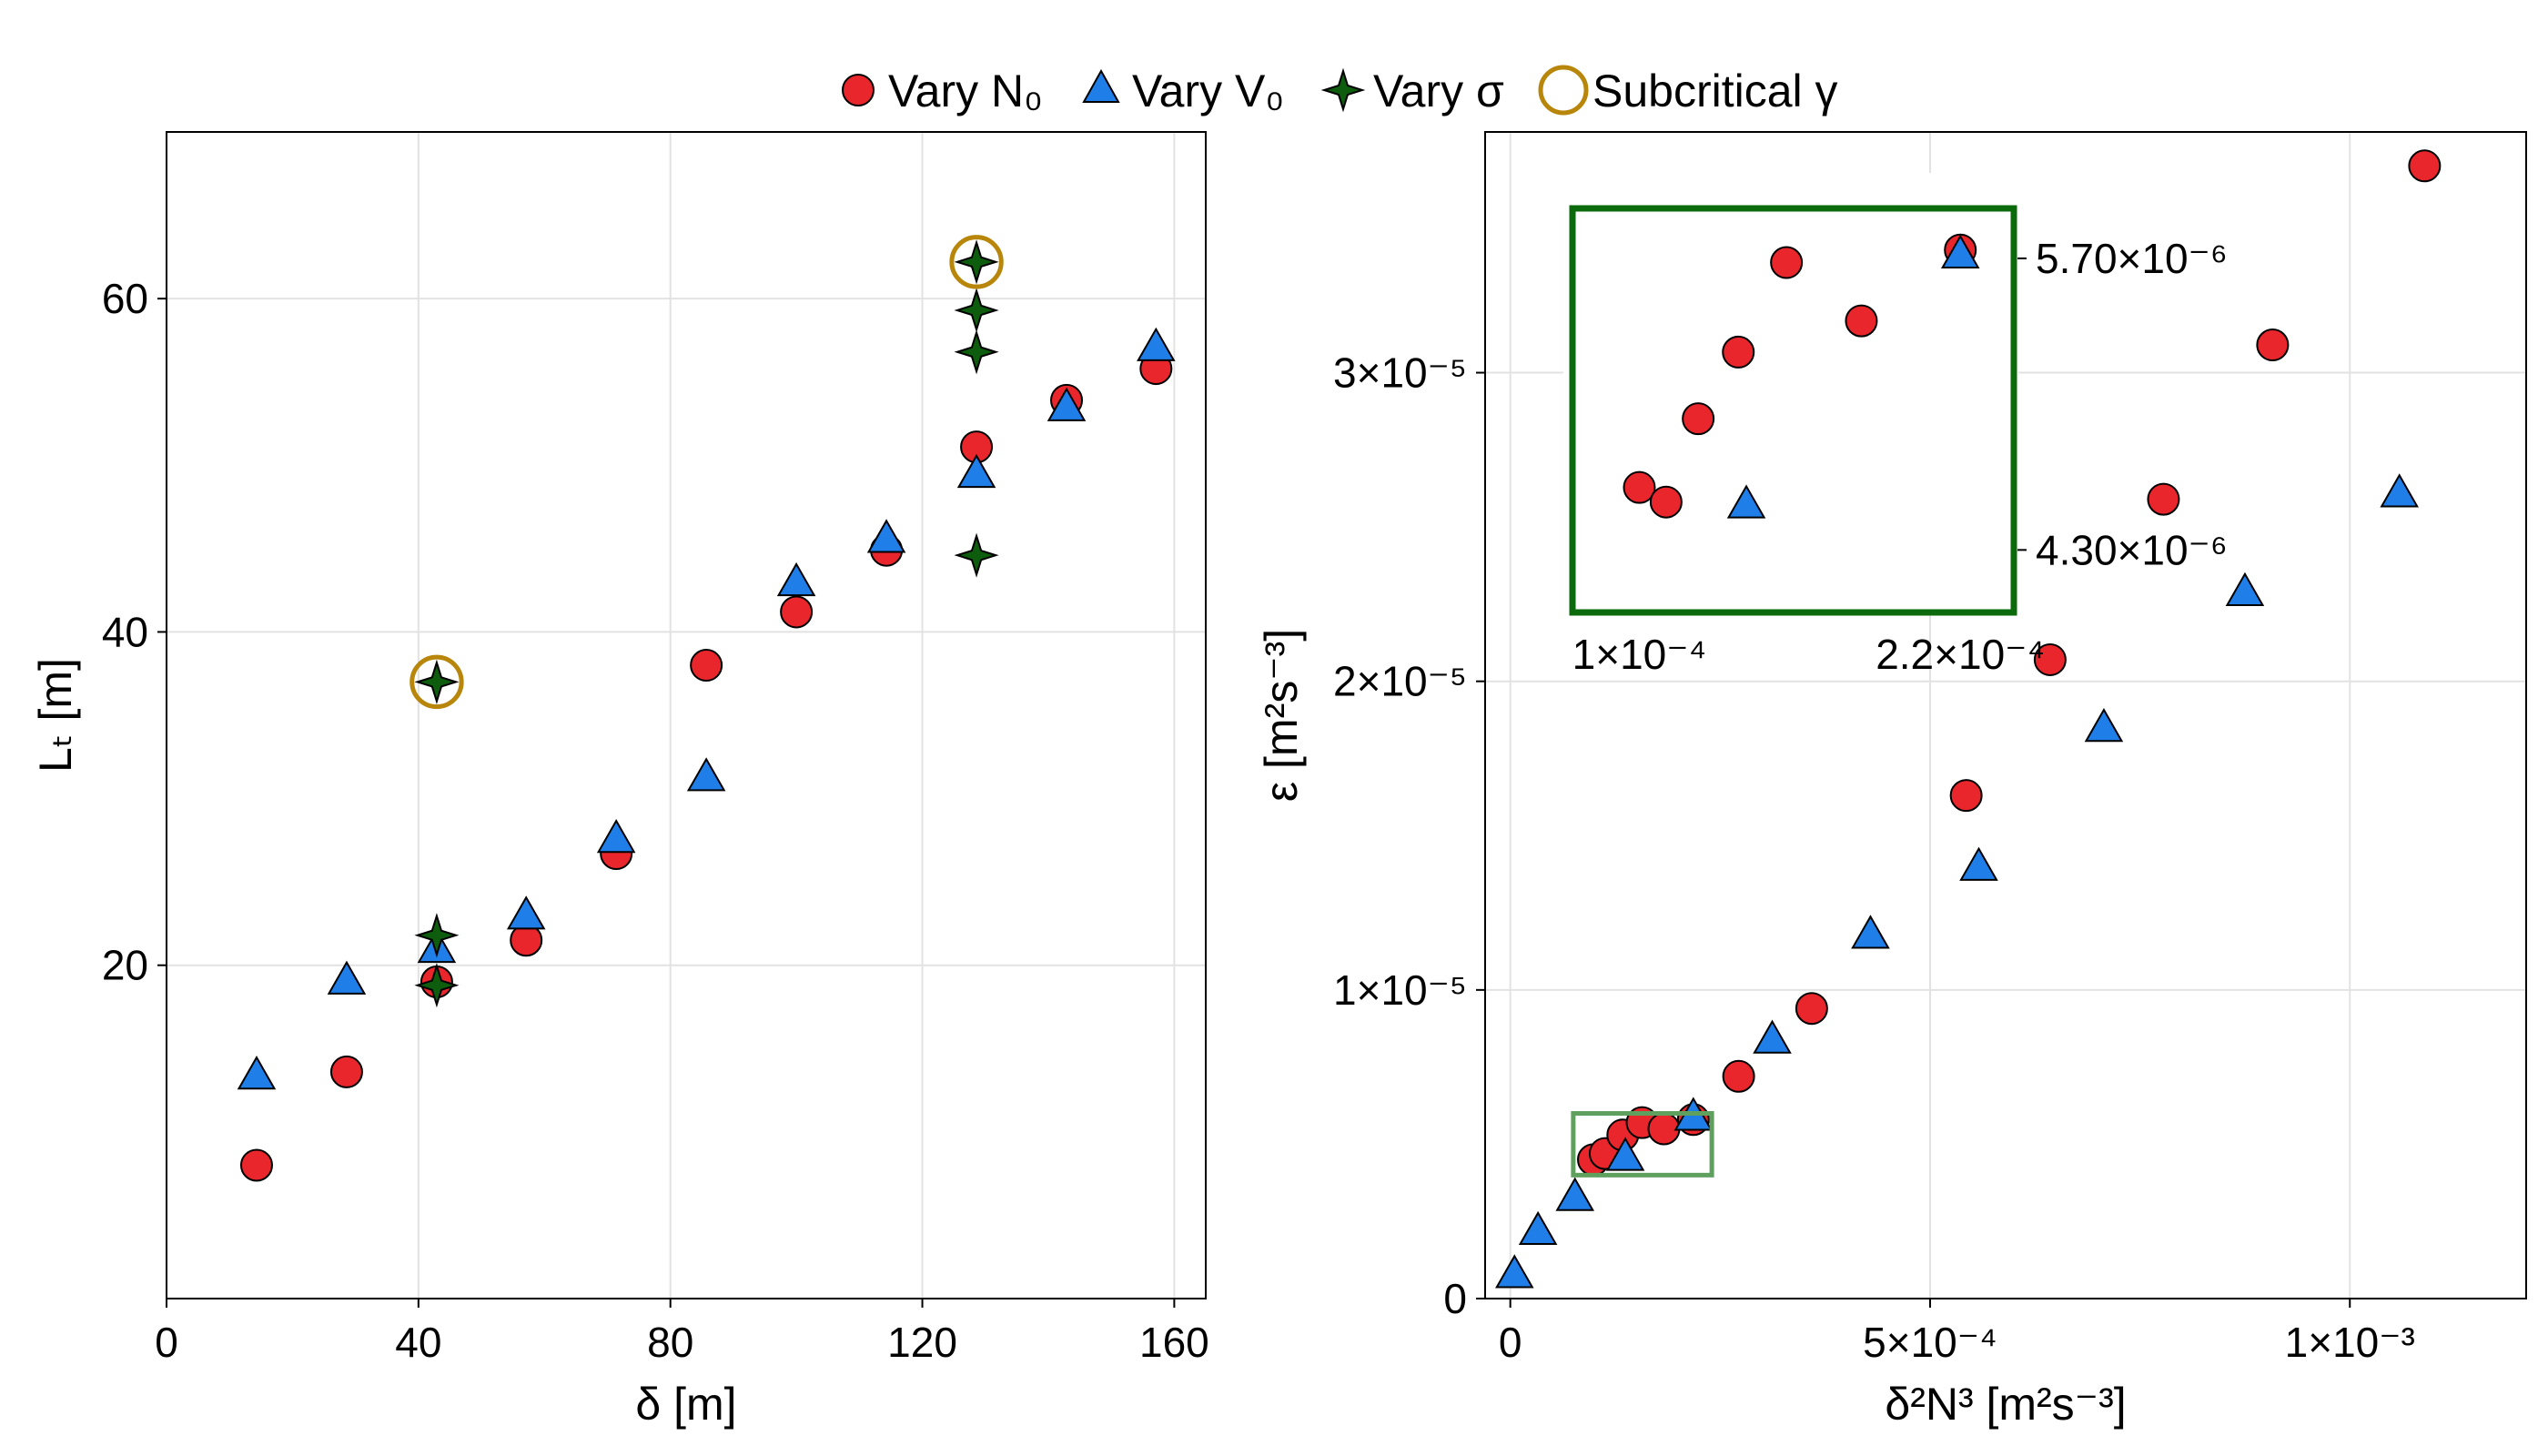 The image size is (2548, 1456). Describe the element at coordinates (2132, 258) in the screenshot. I see `inset-y-tick-label: 5.70×10⁻⁶` at that location.